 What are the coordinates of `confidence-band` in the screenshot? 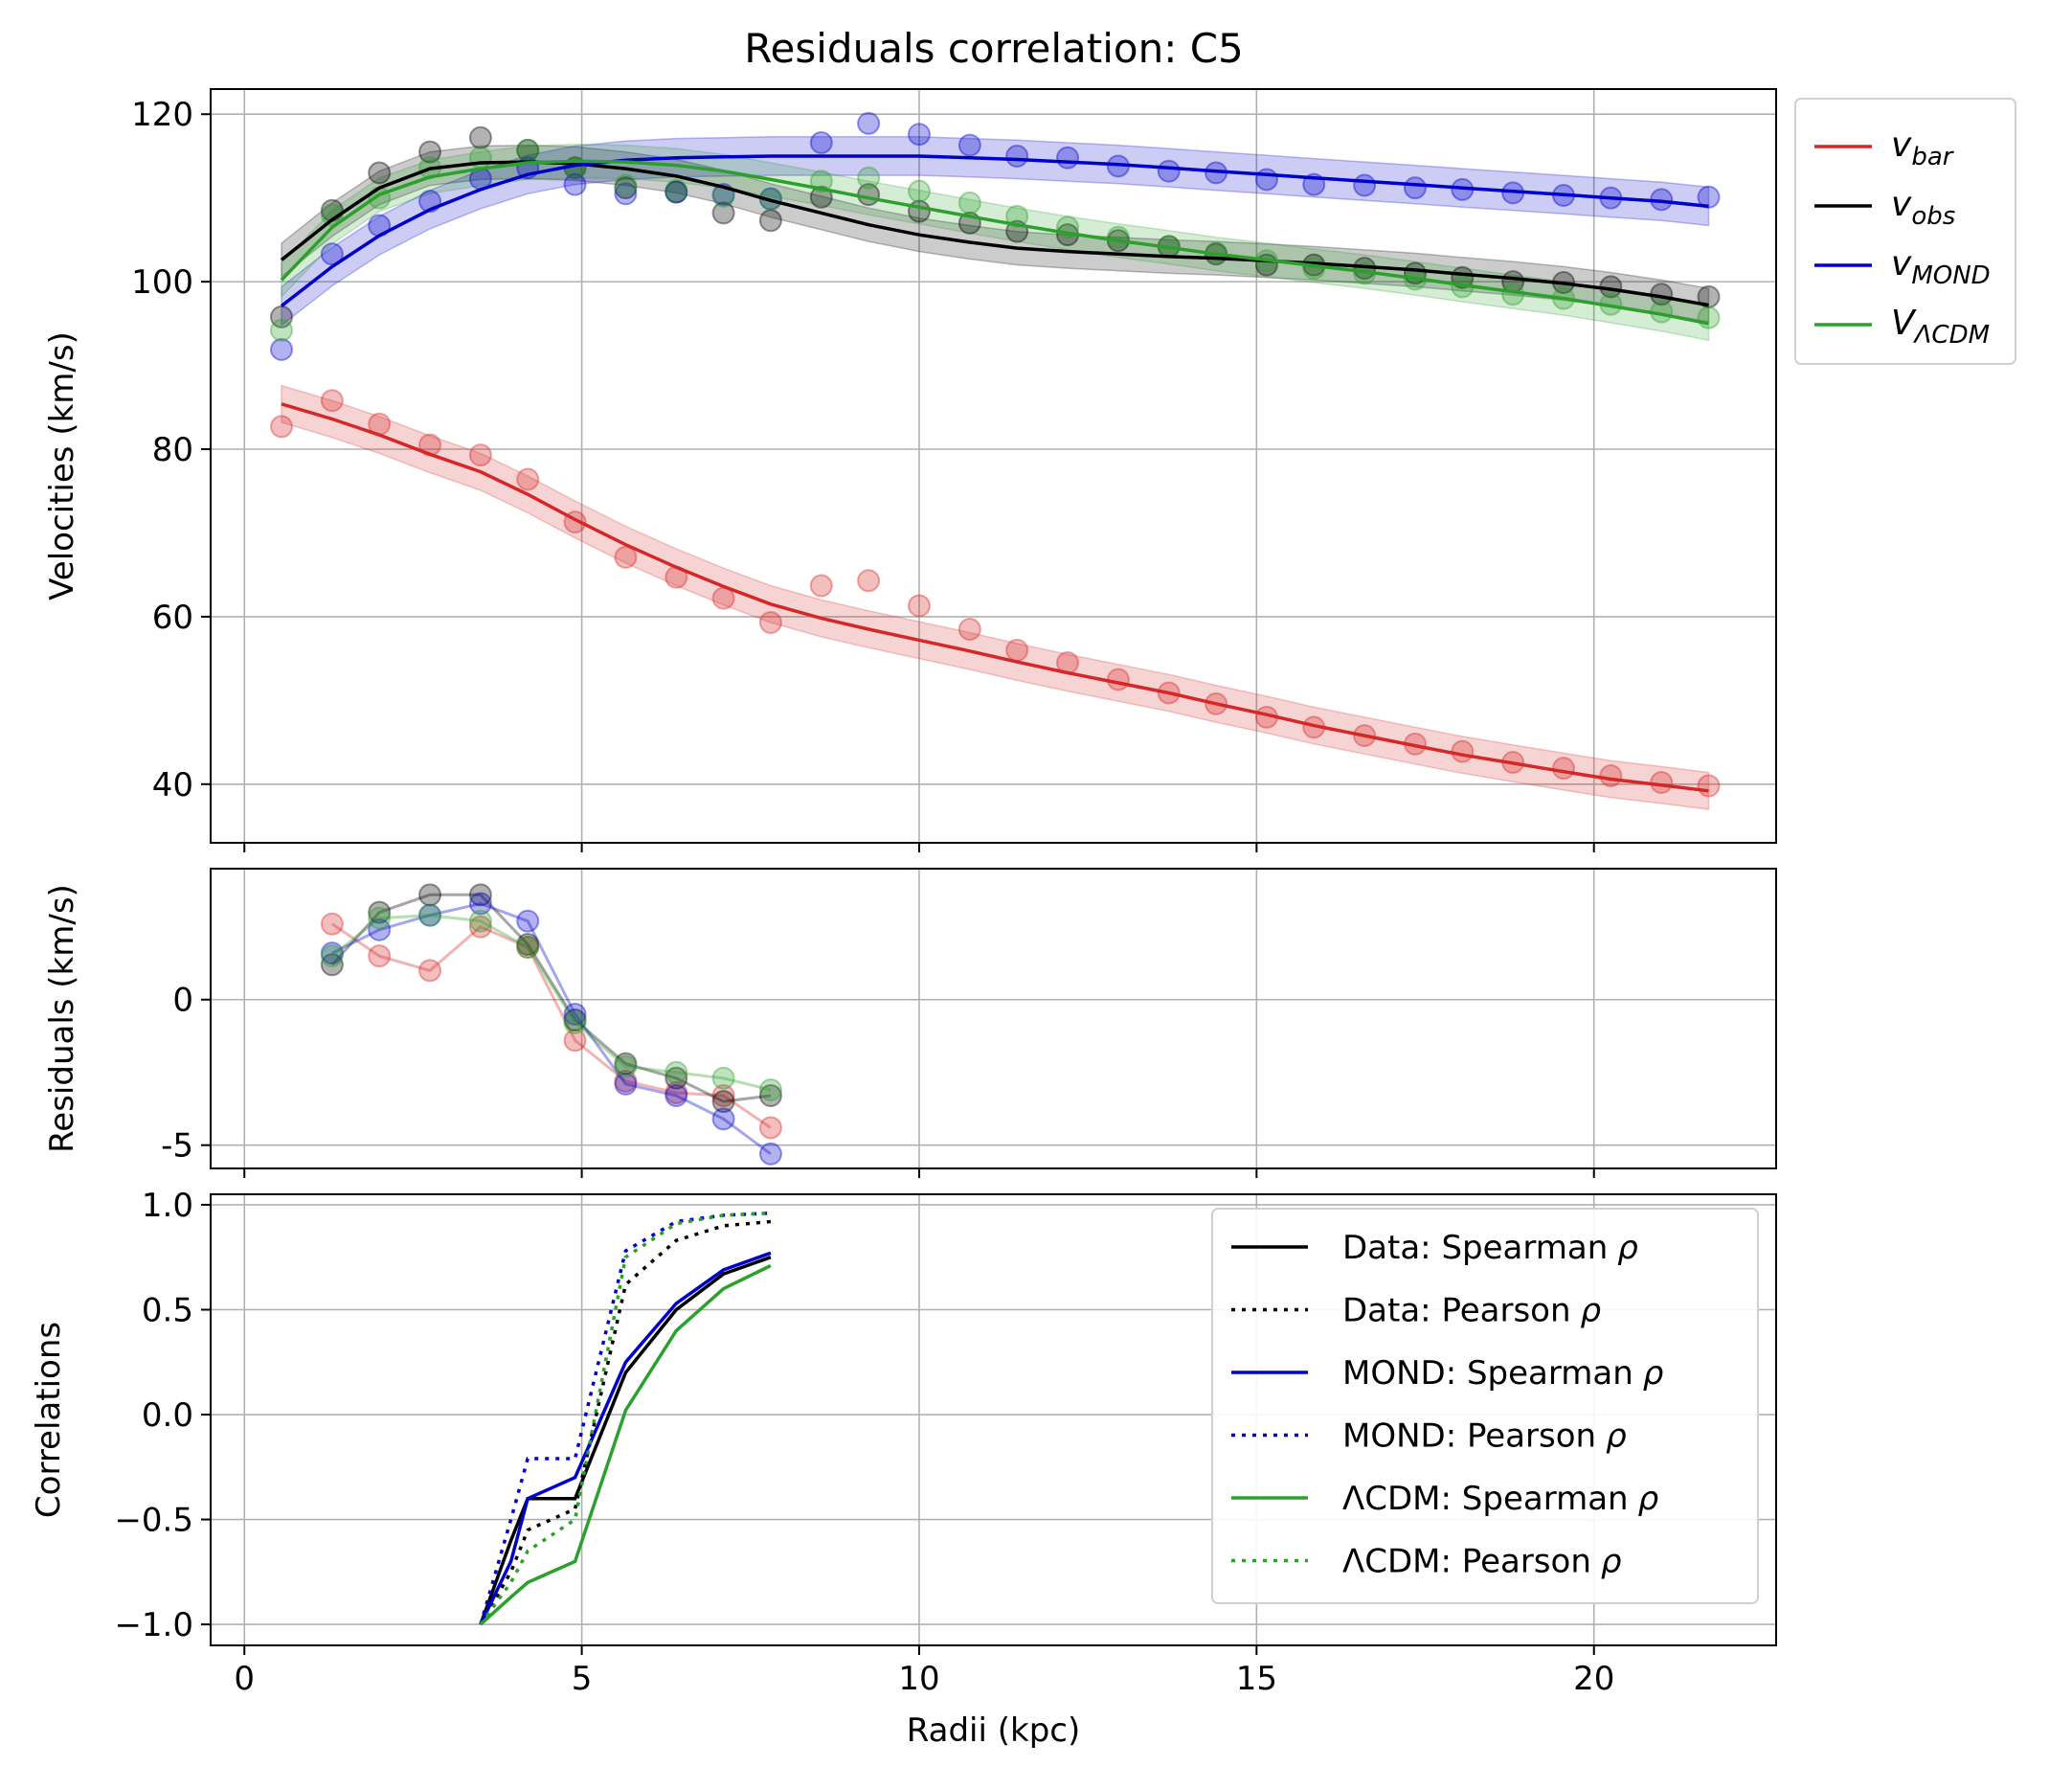 It's located at (995, 232).